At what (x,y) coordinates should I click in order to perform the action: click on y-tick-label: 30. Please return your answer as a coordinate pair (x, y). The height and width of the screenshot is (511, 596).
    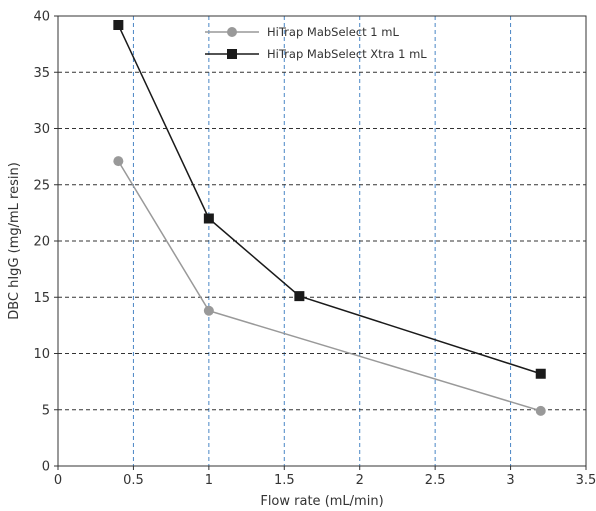
    Looking at the image, I should click on (41, 129).